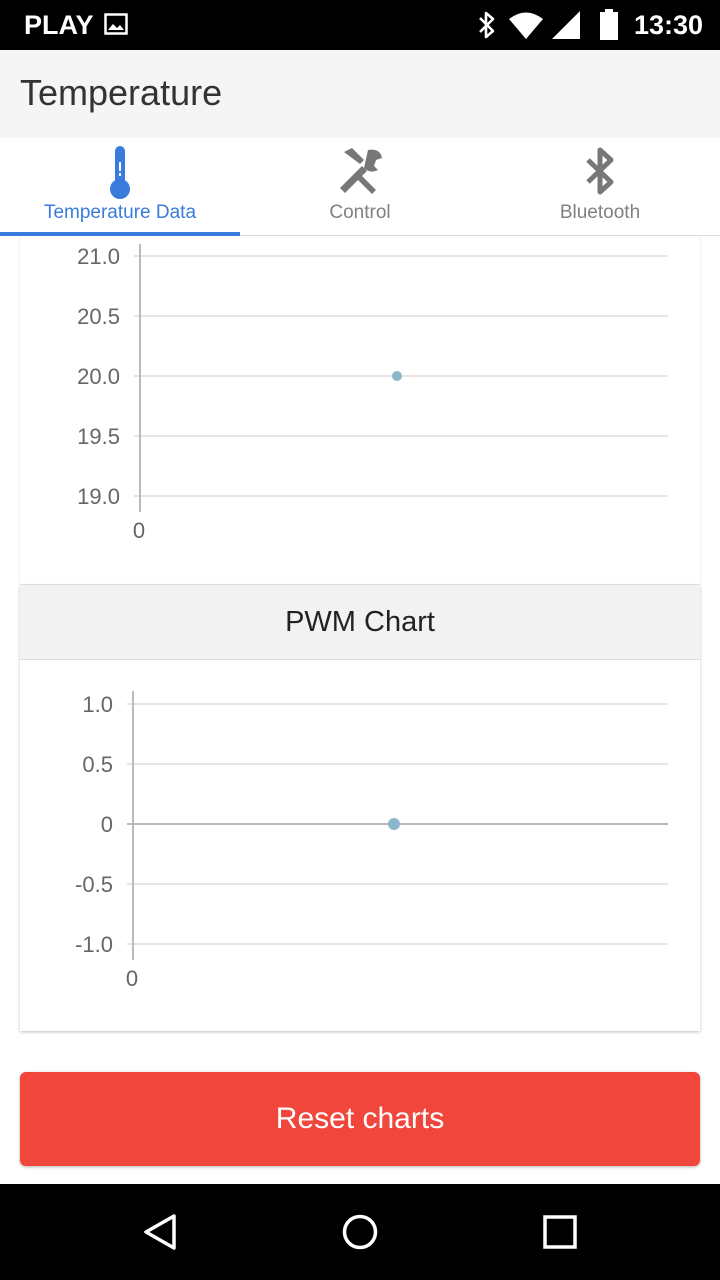  What do you see at coordinates (360, 1119) in the screenshot?
I see `reset-charts-button: Reset charts` at bounding box center [360, 1119].